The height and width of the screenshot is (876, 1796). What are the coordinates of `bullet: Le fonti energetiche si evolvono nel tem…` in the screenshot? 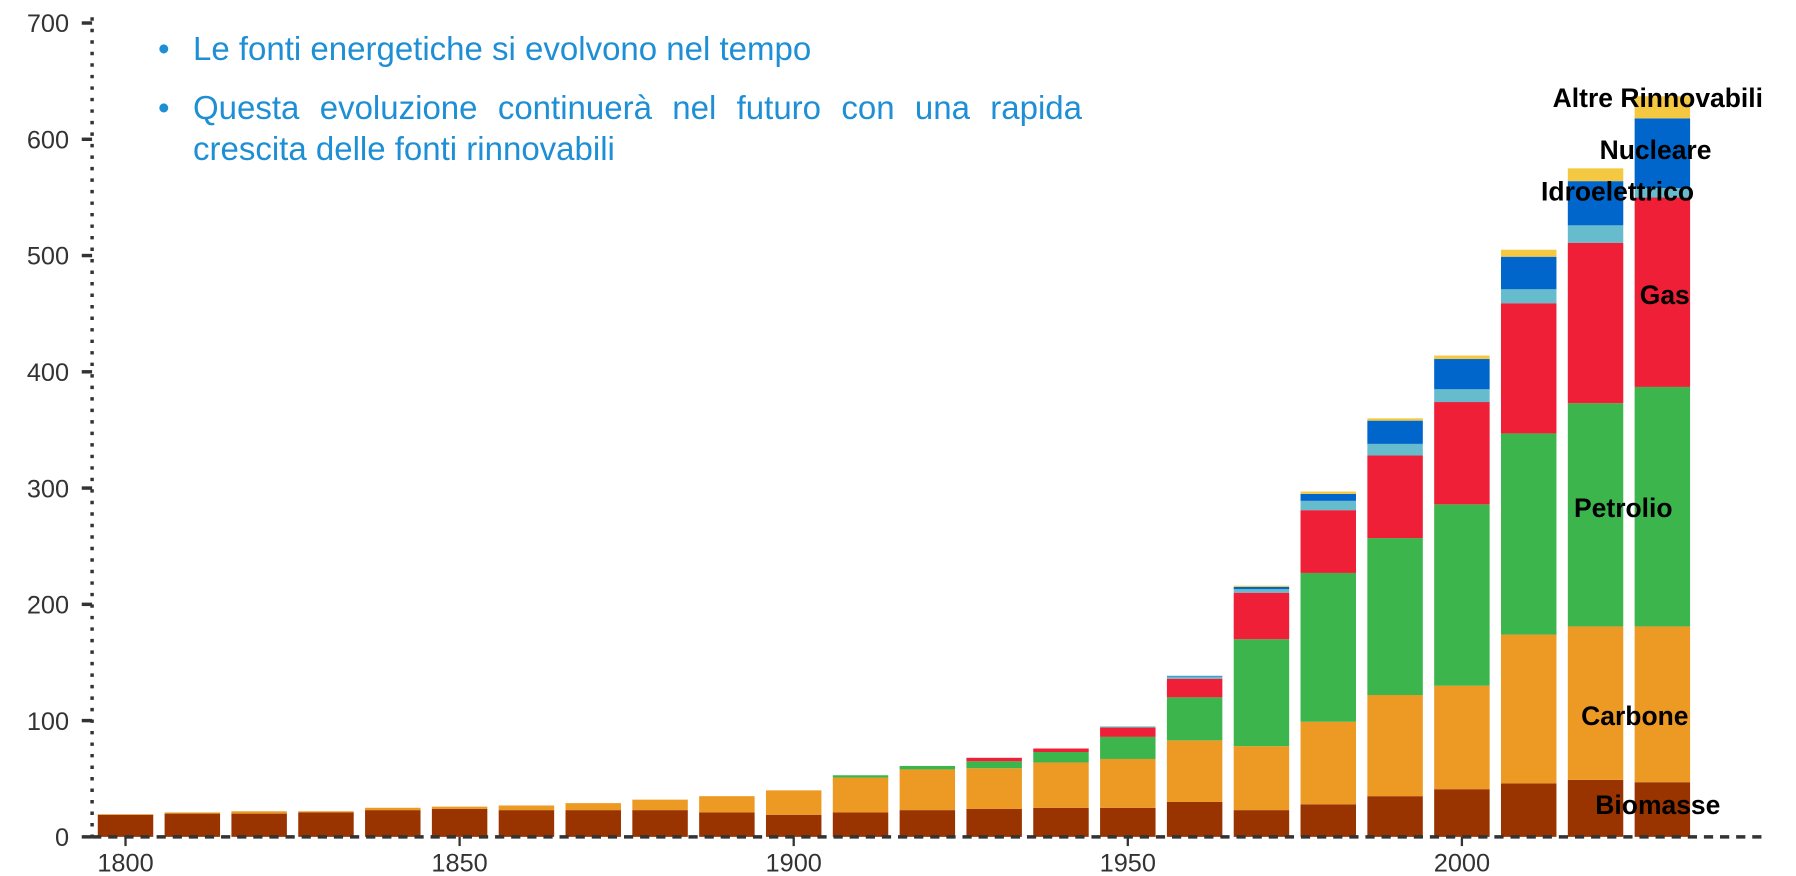 It's located at (617, 48).